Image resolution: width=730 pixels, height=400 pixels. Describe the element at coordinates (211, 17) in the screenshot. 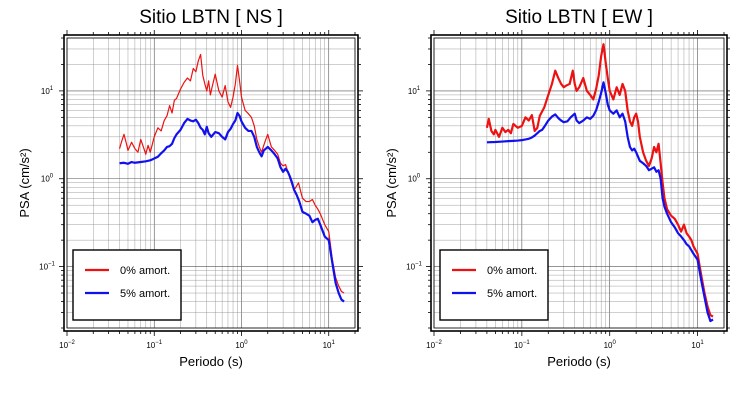

I see `chart-title: Sitio LBTN [ NS ]` at that location.